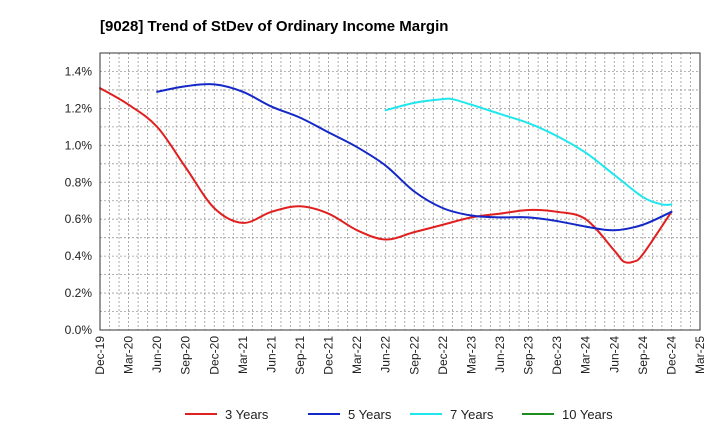 The width and height of the screenshot is (720, 440). Describe the element at coordinates (100, 355) in the screenshot. I see `x-tick-label: Dec-19` at that location.